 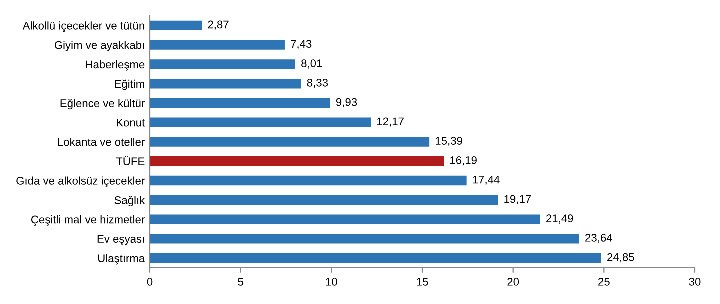 I want to click on x-tick-label: 0, so click(x=150, y=282).